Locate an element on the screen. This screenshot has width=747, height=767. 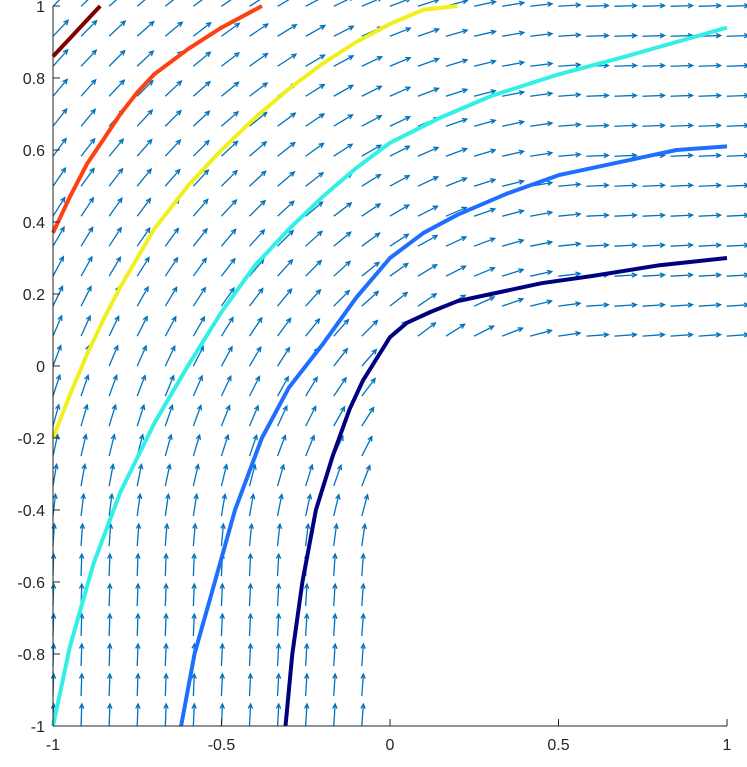
y-tick-label: 1 is located at coordinates (40, 8).